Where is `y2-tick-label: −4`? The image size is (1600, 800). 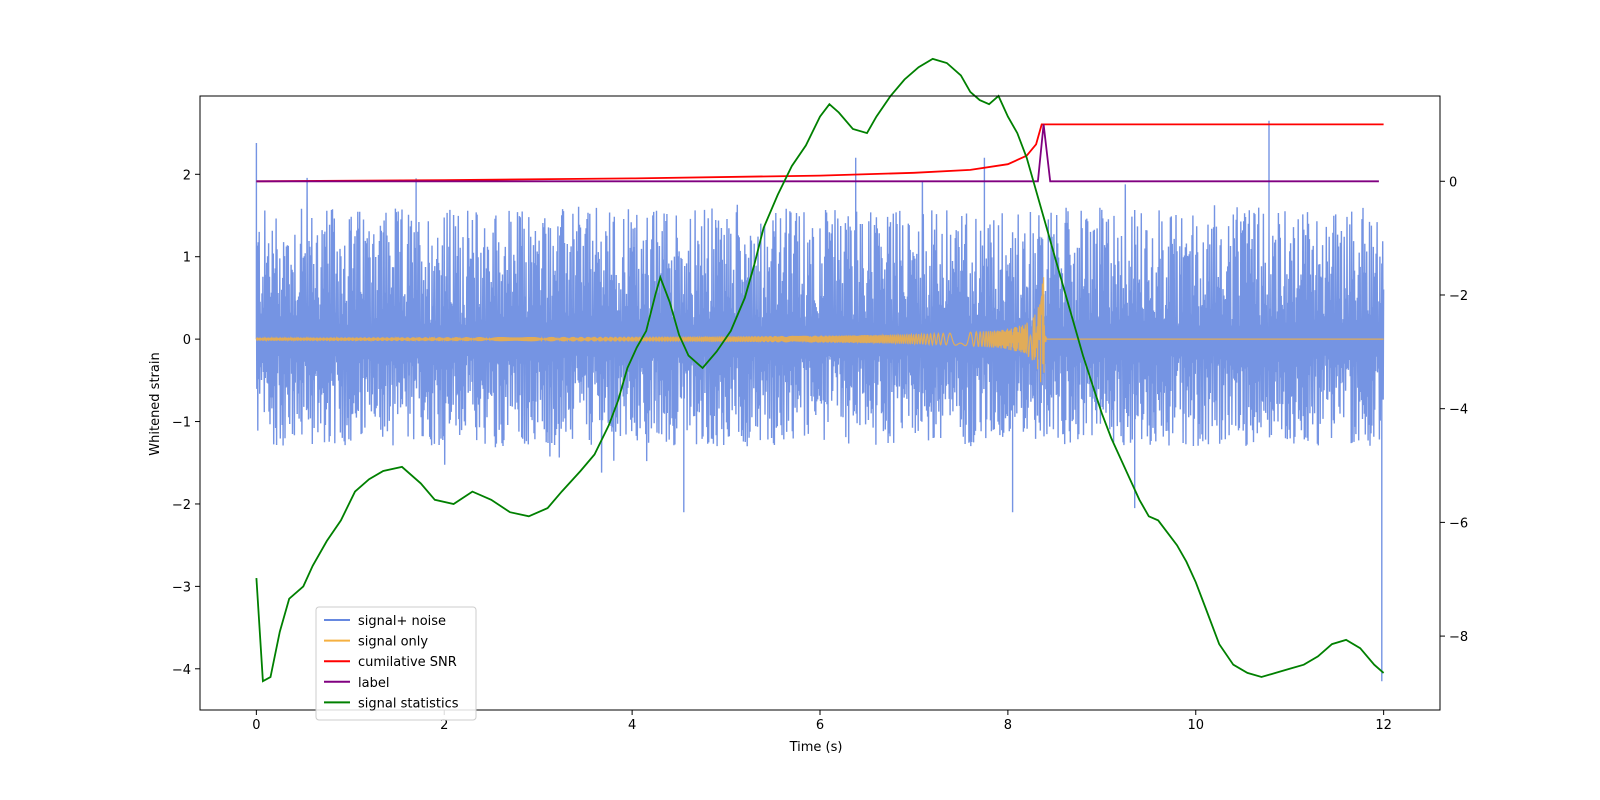
y2-tick-label: −4 is located at coordinates (1458, 410).